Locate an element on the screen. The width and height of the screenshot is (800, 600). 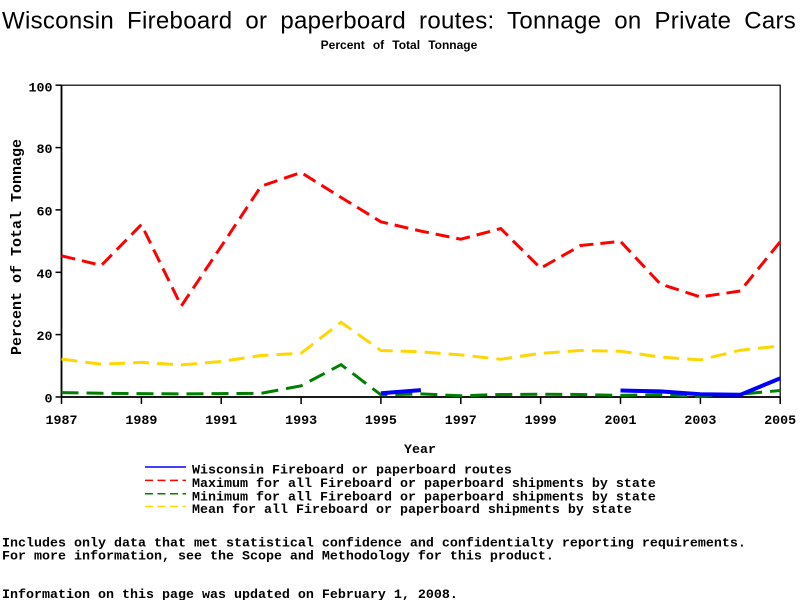
svg-text: 80 is located at coordinates (45, 150).